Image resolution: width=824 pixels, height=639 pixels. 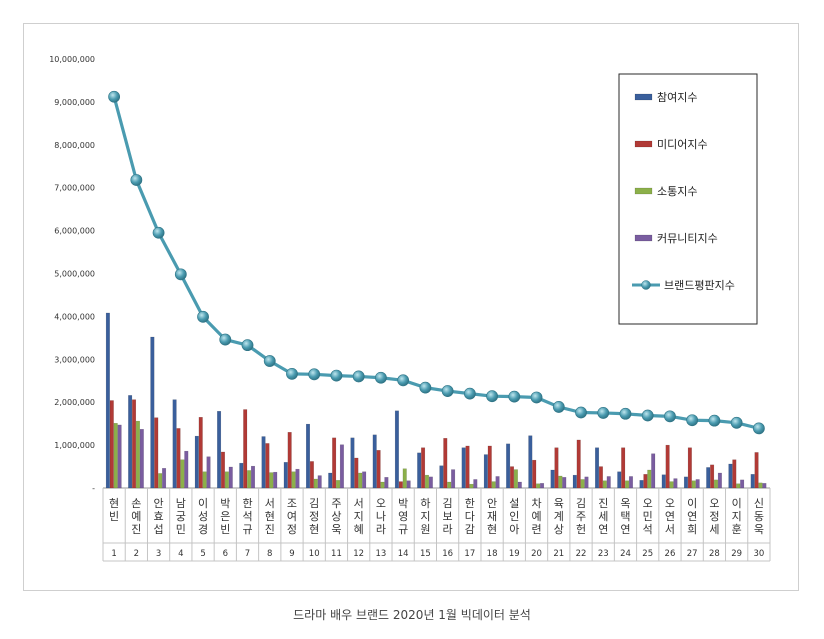 I want to click on x-rank-label: 25, so click(x=647, y=554).